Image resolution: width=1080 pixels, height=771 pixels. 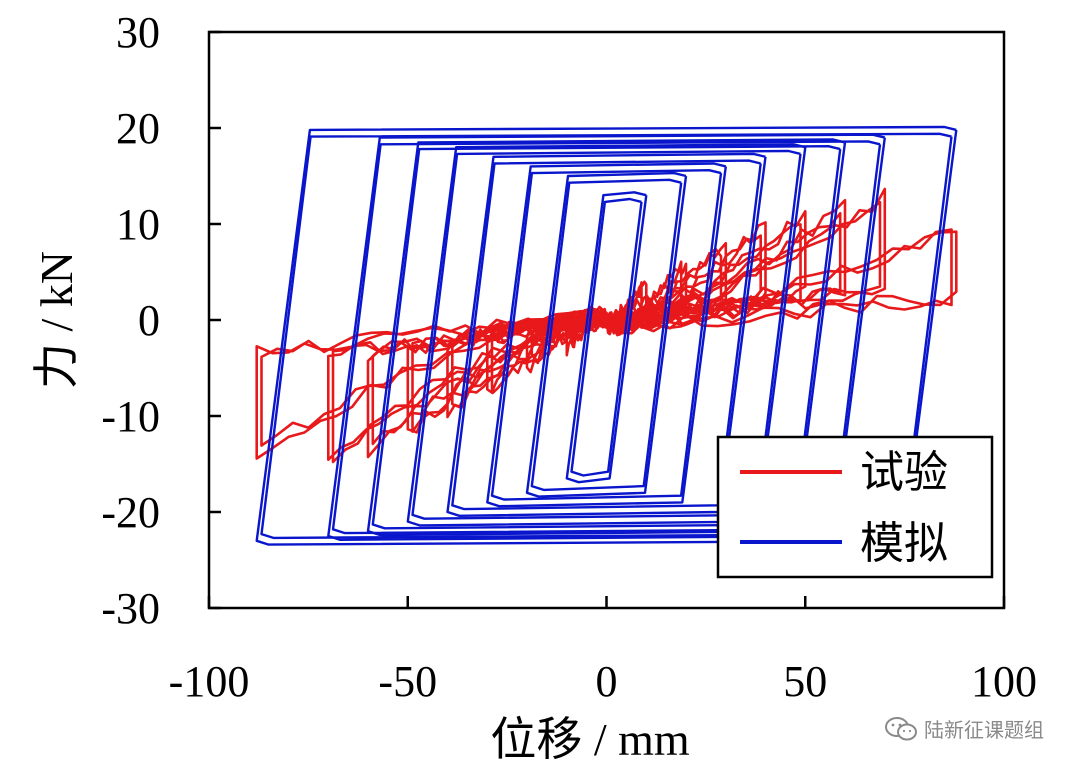 I want to click on y-tick-label: 10, so click(x=138, y=224).